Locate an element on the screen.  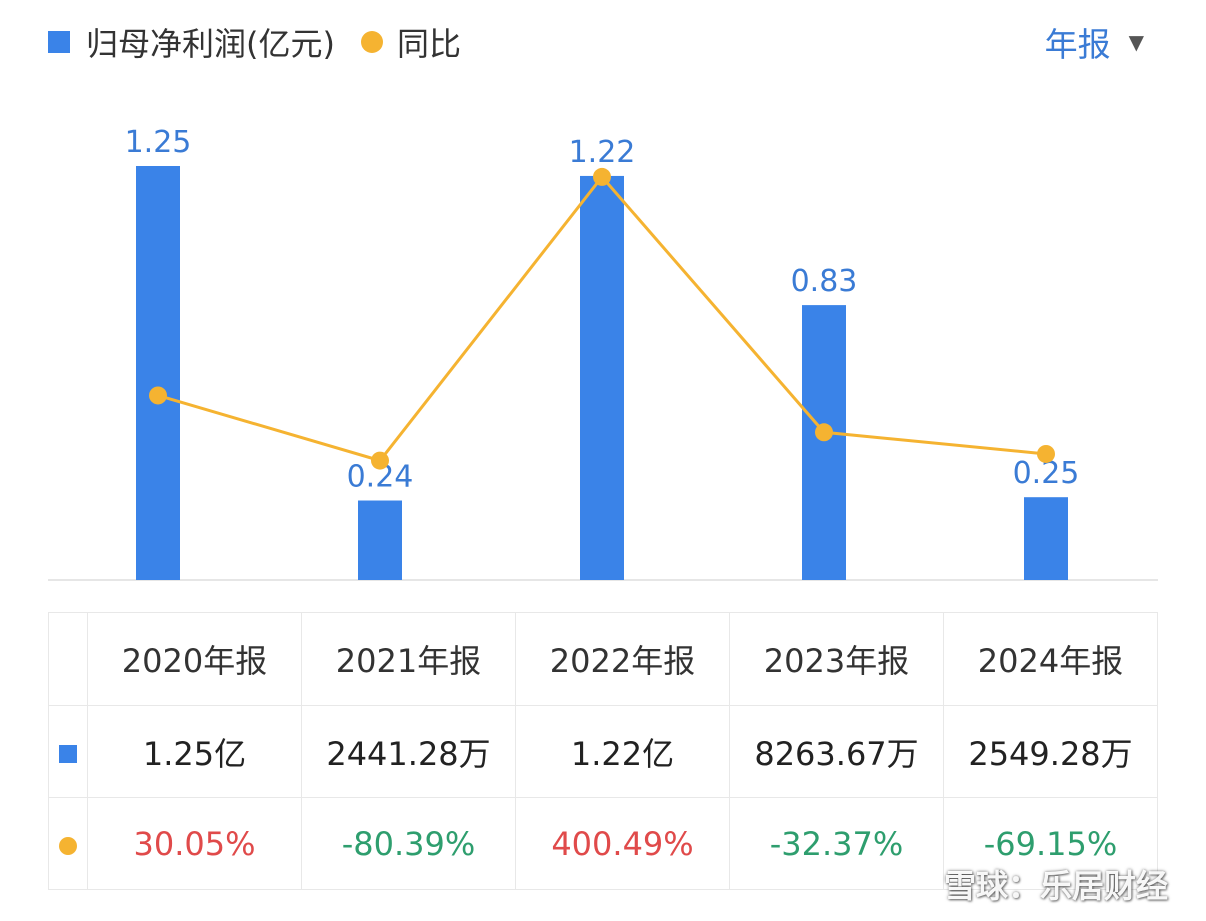
table-header-cell: 2023年报 is located at coordinates (836, 659).